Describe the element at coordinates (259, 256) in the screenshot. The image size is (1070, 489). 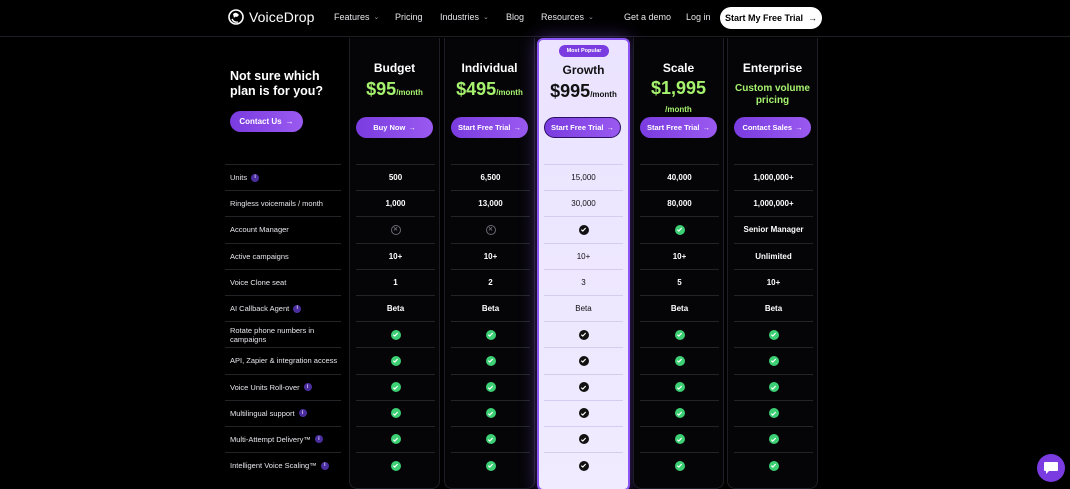
I see `feature-label-text: Active campaigns` at that location.